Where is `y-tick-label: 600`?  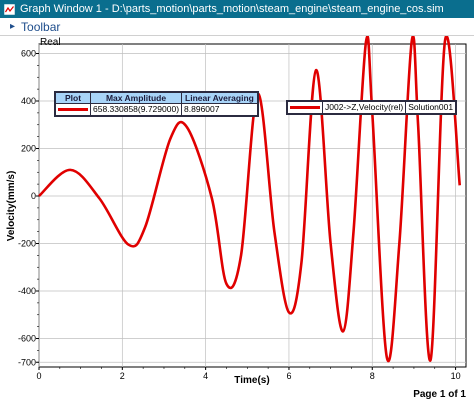
y-tick-label: 600 is located at coordinates (28, 54).